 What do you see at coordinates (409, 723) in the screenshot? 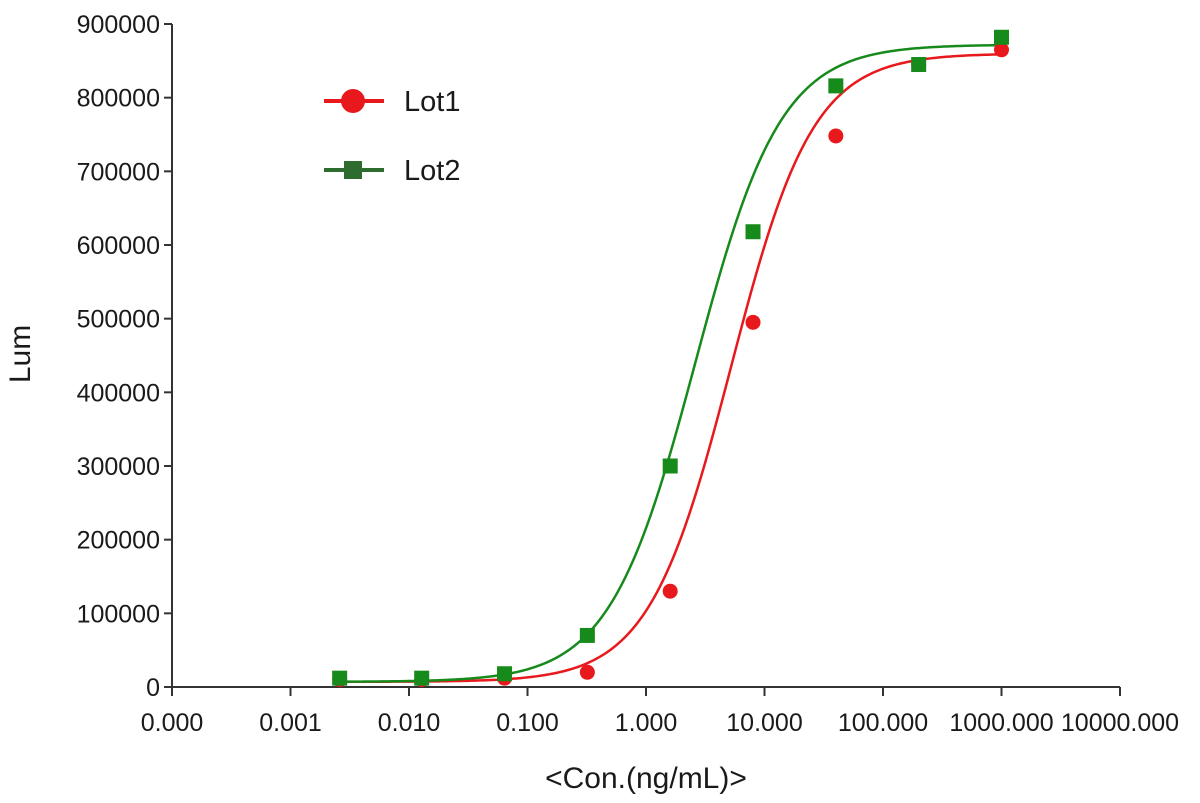
I see `x-tick-label: 0.010` at bounding box center [409, 723].